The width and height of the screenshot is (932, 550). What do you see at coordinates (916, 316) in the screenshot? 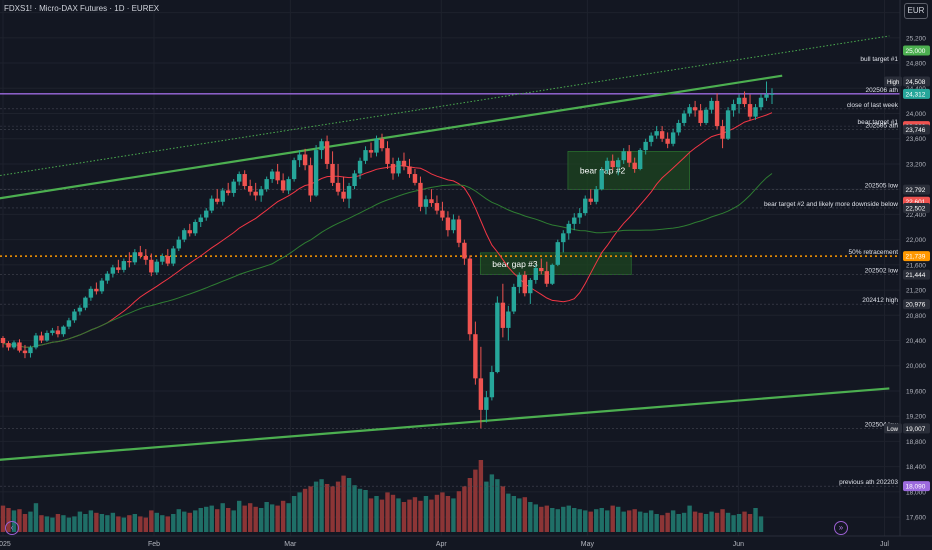
I see `y-tick-label: 20,800` at bounding box center [916, 316].